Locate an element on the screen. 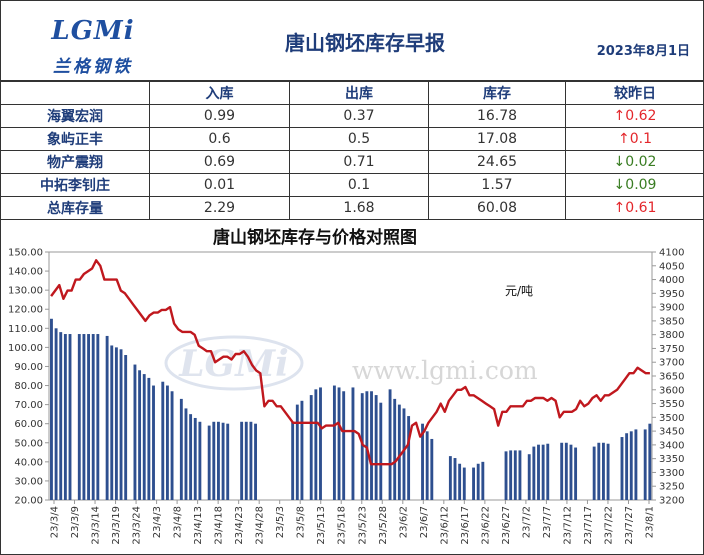 The image size is (704, 555). change-value: ↑0.1 is located at coordinates (634, 139).